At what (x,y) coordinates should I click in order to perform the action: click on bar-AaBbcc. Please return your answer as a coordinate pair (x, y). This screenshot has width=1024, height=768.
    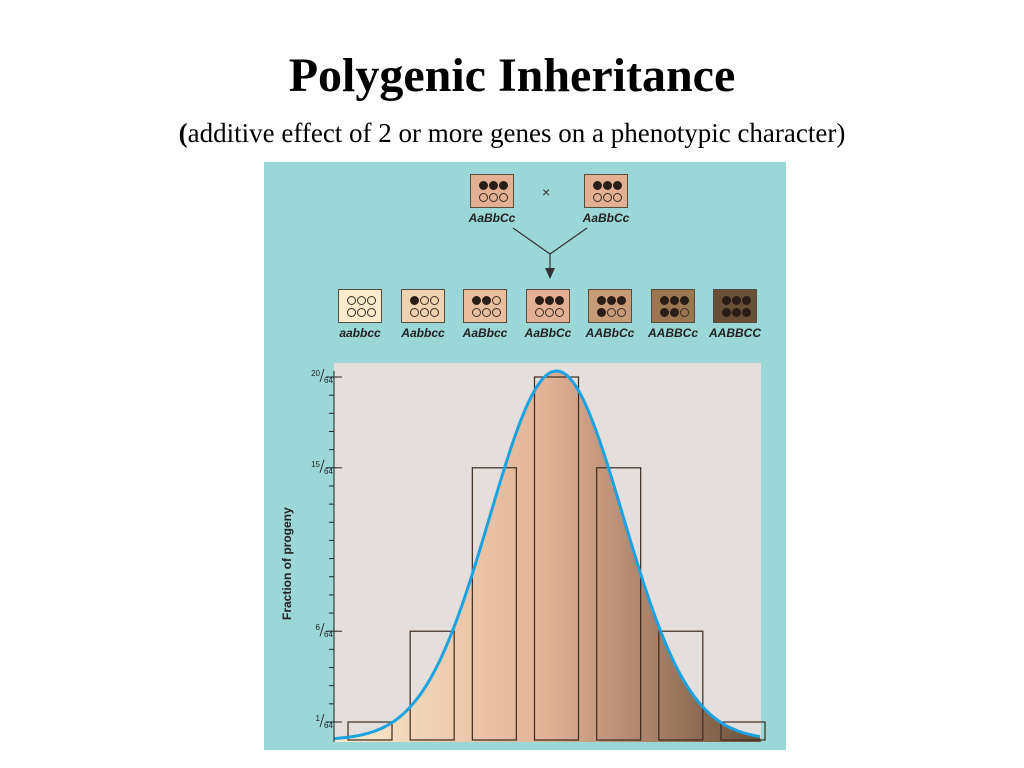
    Looking at the image, I should click on (494, 604).